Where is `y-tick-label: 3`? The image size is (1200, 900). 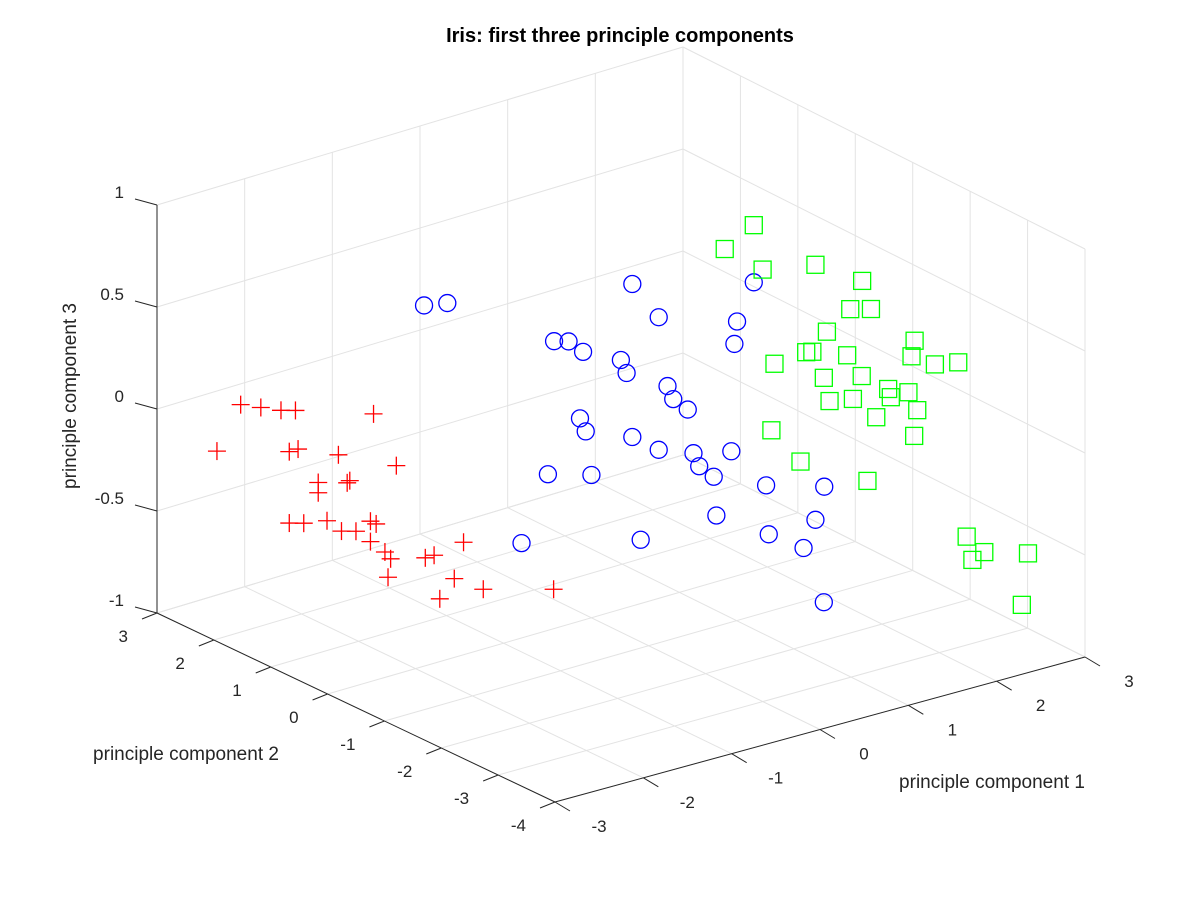
y-tick-label: 3 is located at coordinates (123, 636).